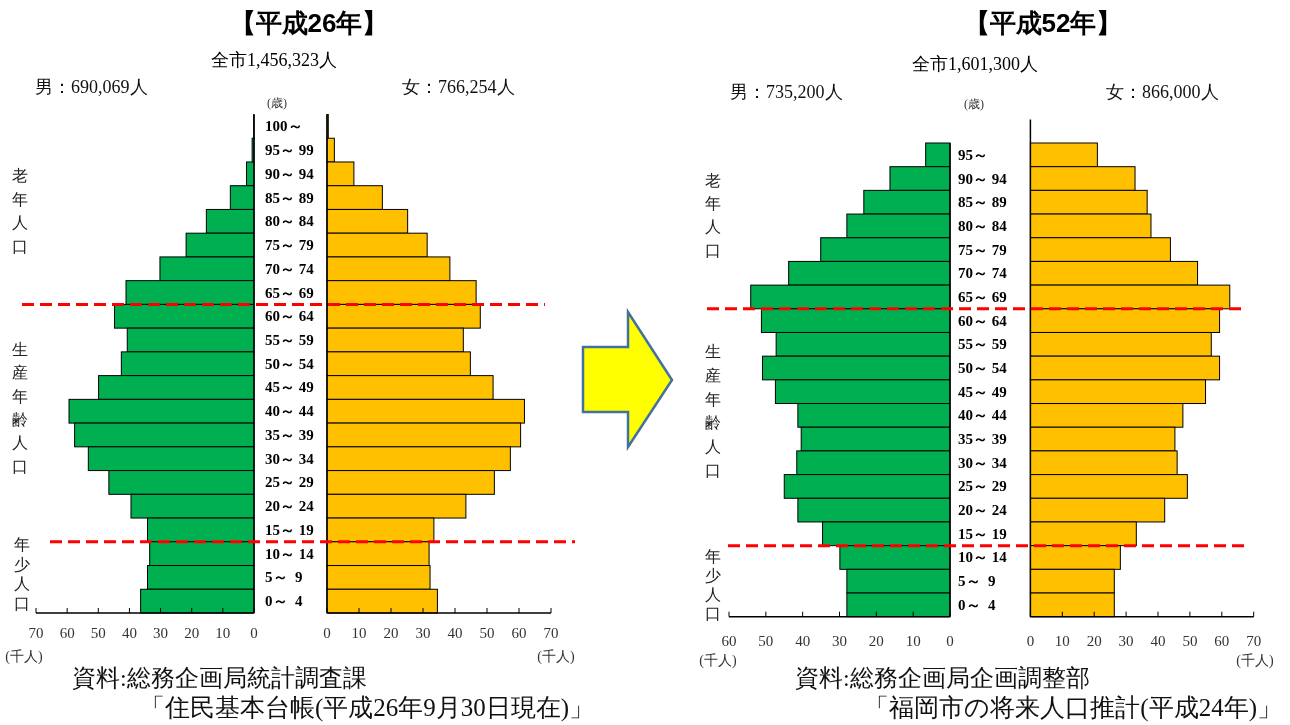 This screenshot has height=725, width=1290. I want to click on text: 男：735,200人, so click(786, 92).